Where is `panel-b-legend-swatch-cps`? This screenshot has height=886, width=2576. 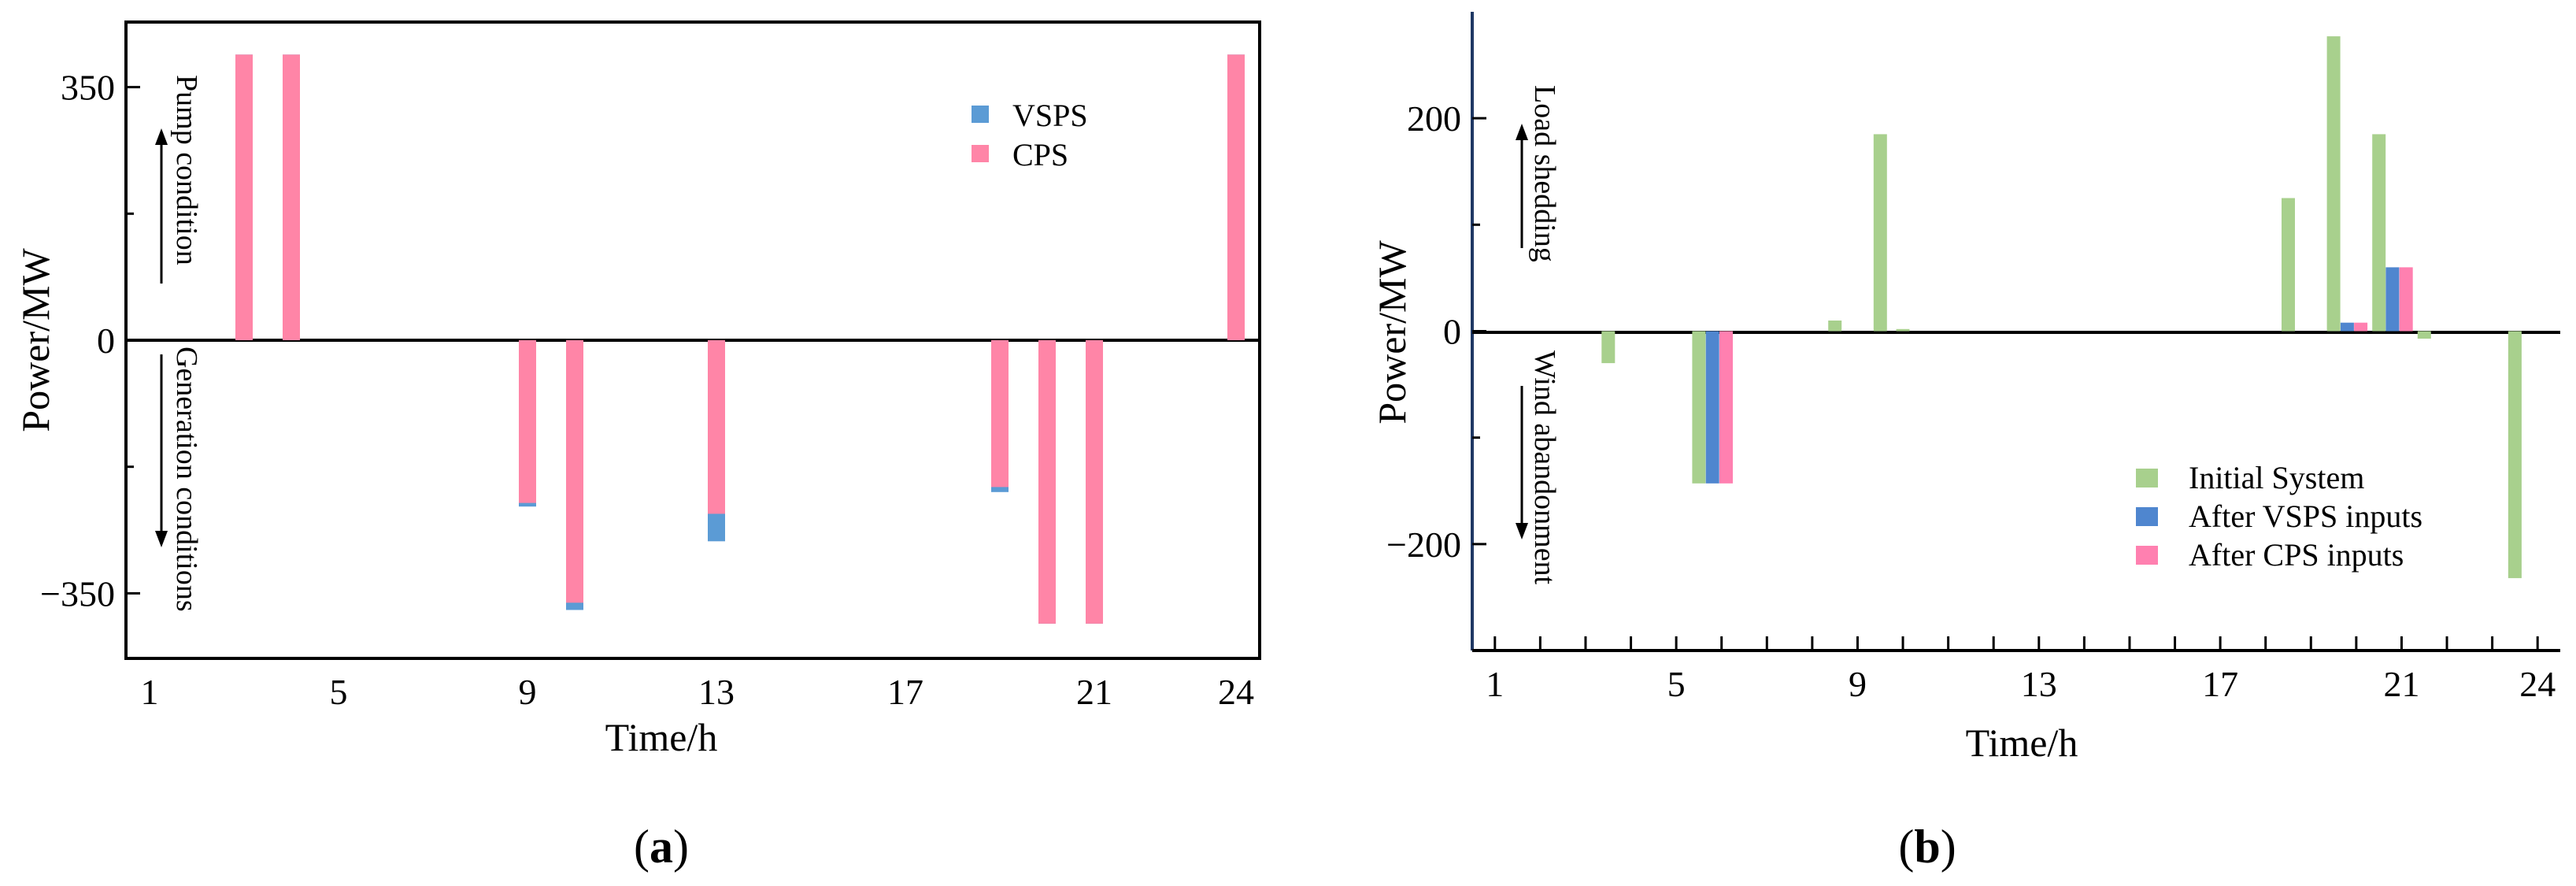 panel-b-legend-swatch-cps is located at coordinates (2147, 556).